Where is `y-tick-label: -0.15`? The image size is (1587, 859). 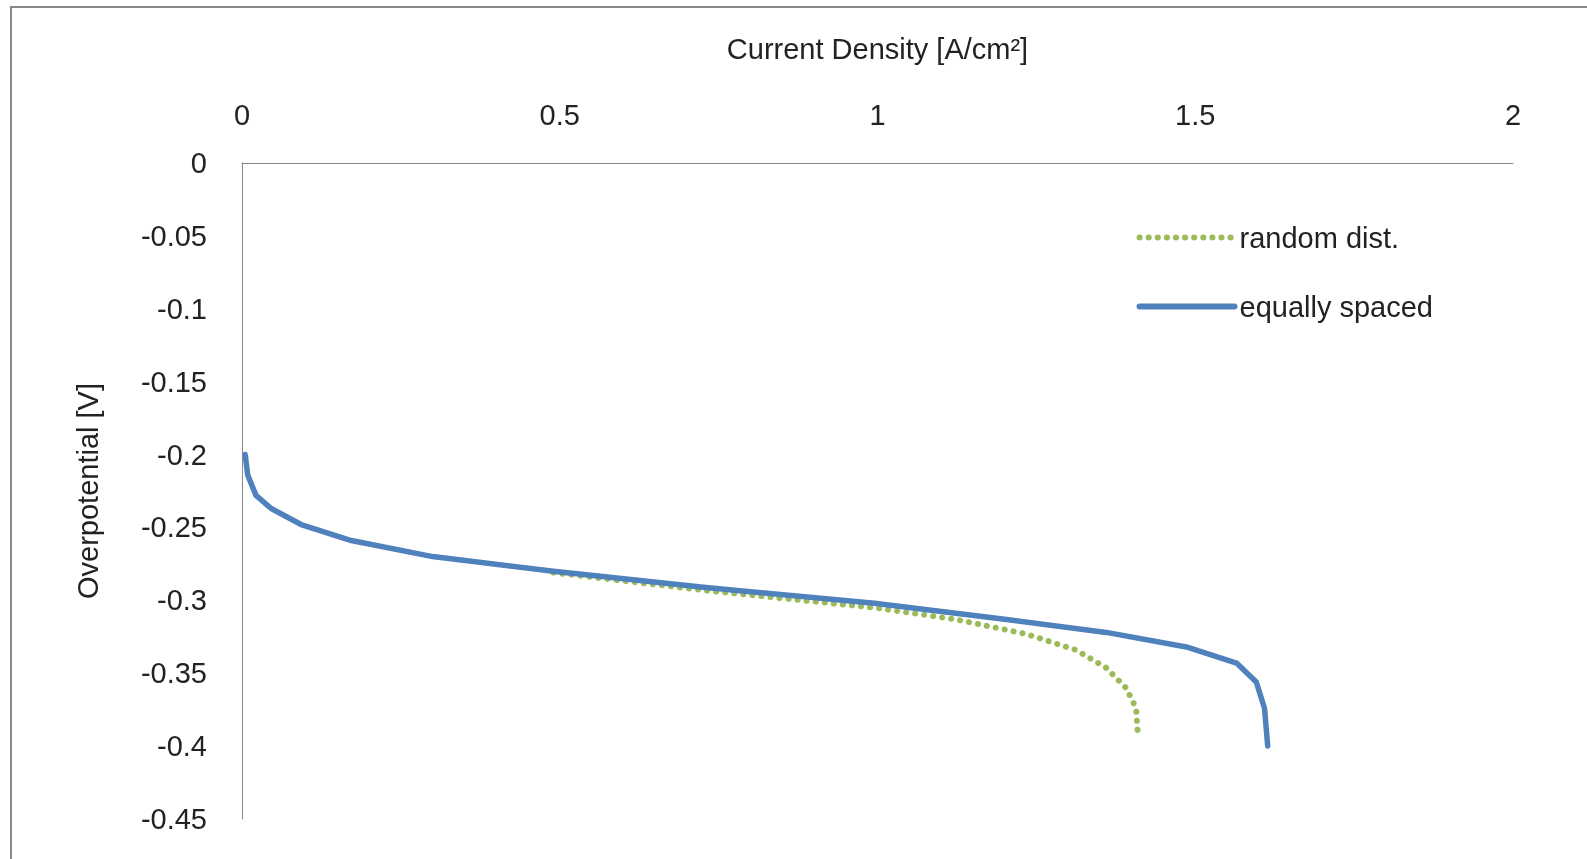 y-tick-label: -0.15 is located at coordinates (173, 381).